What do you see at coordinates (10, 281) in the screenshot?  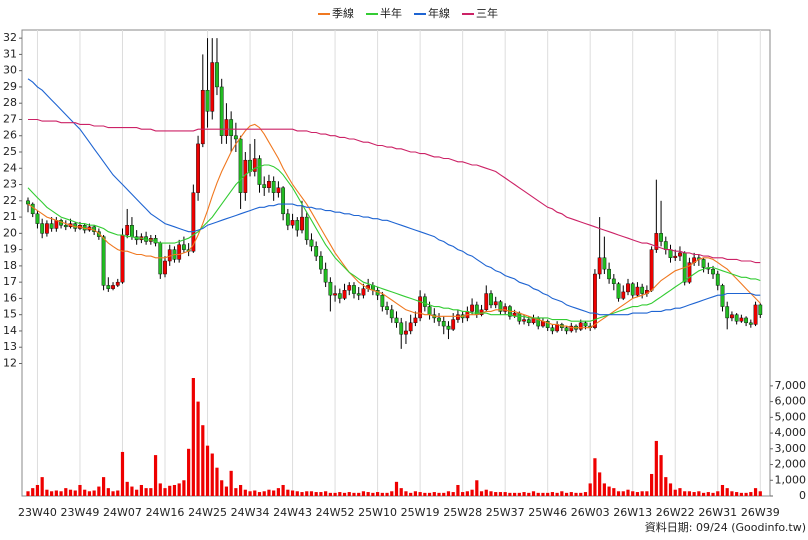 I see `y-tick-label: 17` at bounding box center [10, 281].